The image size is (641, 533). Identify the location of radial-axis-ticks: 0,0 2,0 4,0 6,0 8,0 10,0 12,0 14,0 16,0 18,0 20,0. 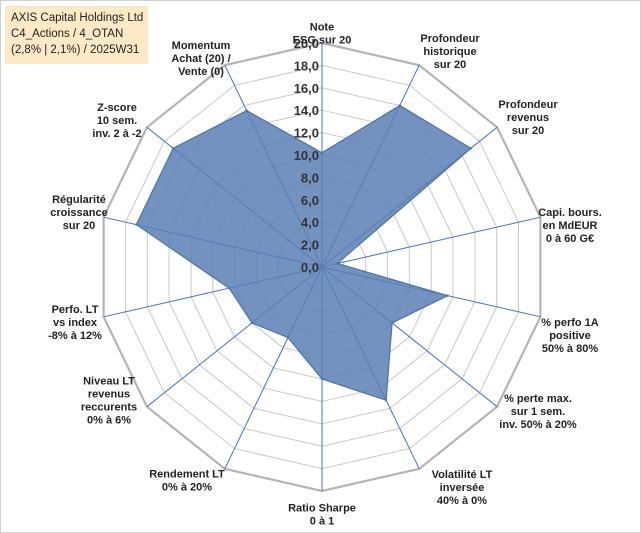
(306, 155).